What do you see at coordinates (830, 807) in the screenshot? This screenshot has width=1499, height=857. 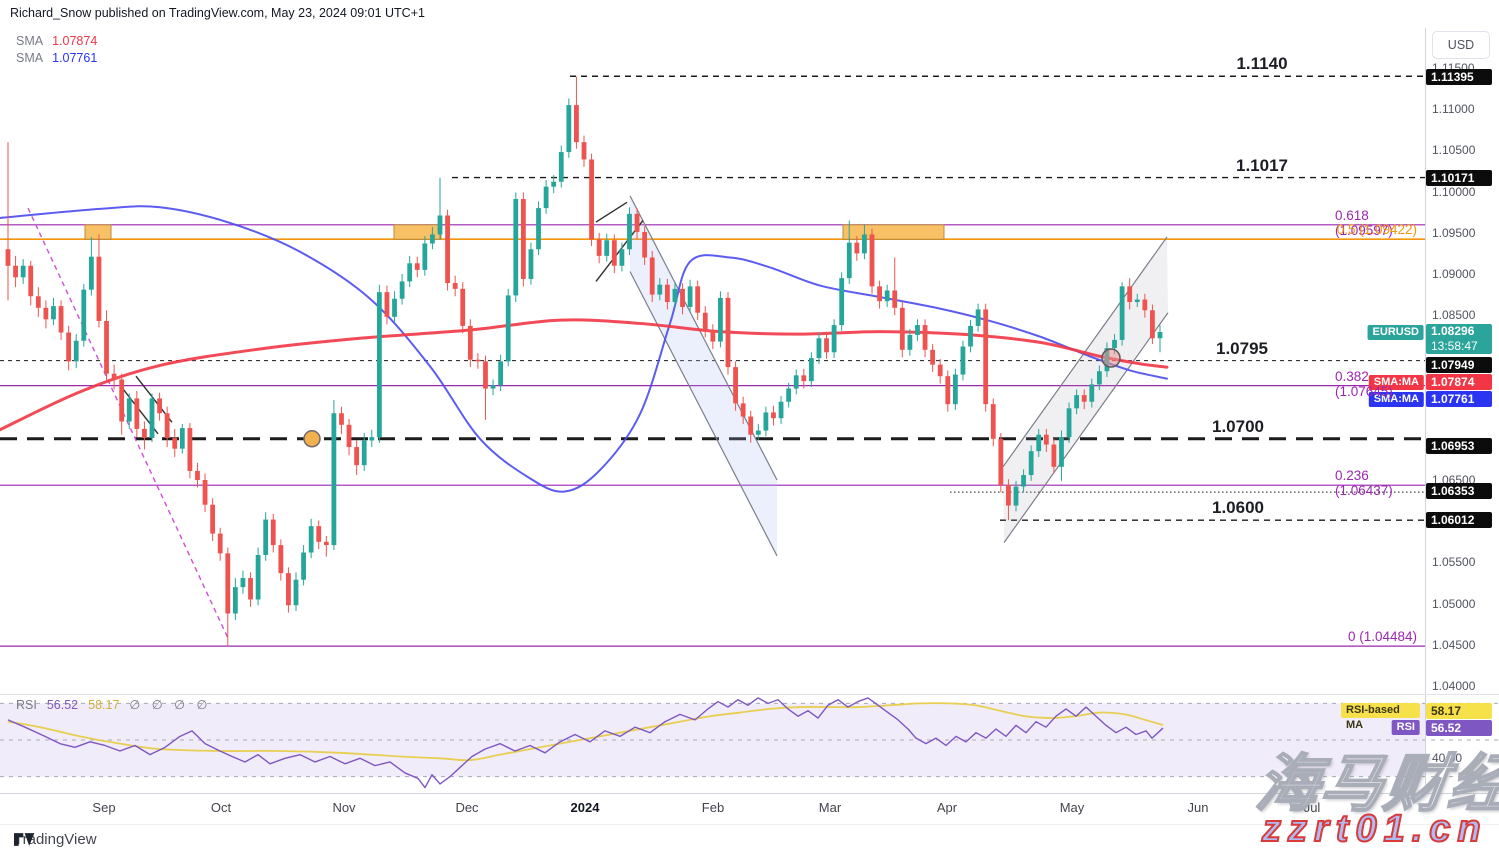 I see `time-axis-month: Mar` at bounding box center [830, 807].